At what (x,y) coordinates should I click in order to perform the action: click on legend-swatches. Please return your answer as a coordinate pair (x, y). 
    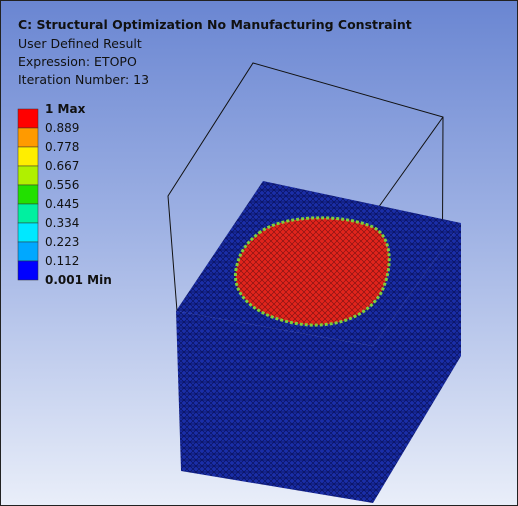
    Looking at the image, I should click on (28, 194).